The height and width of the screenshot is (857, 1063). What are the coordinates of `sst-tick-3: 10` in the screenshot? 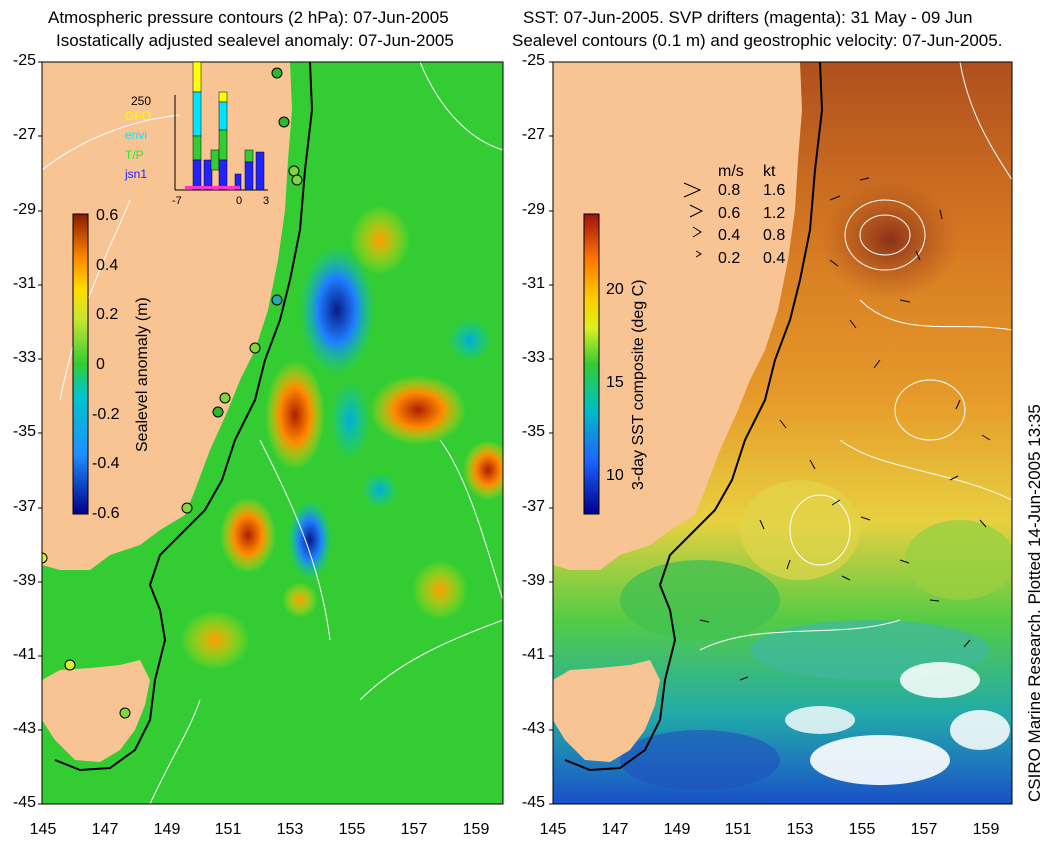 It's located at (615, 475).